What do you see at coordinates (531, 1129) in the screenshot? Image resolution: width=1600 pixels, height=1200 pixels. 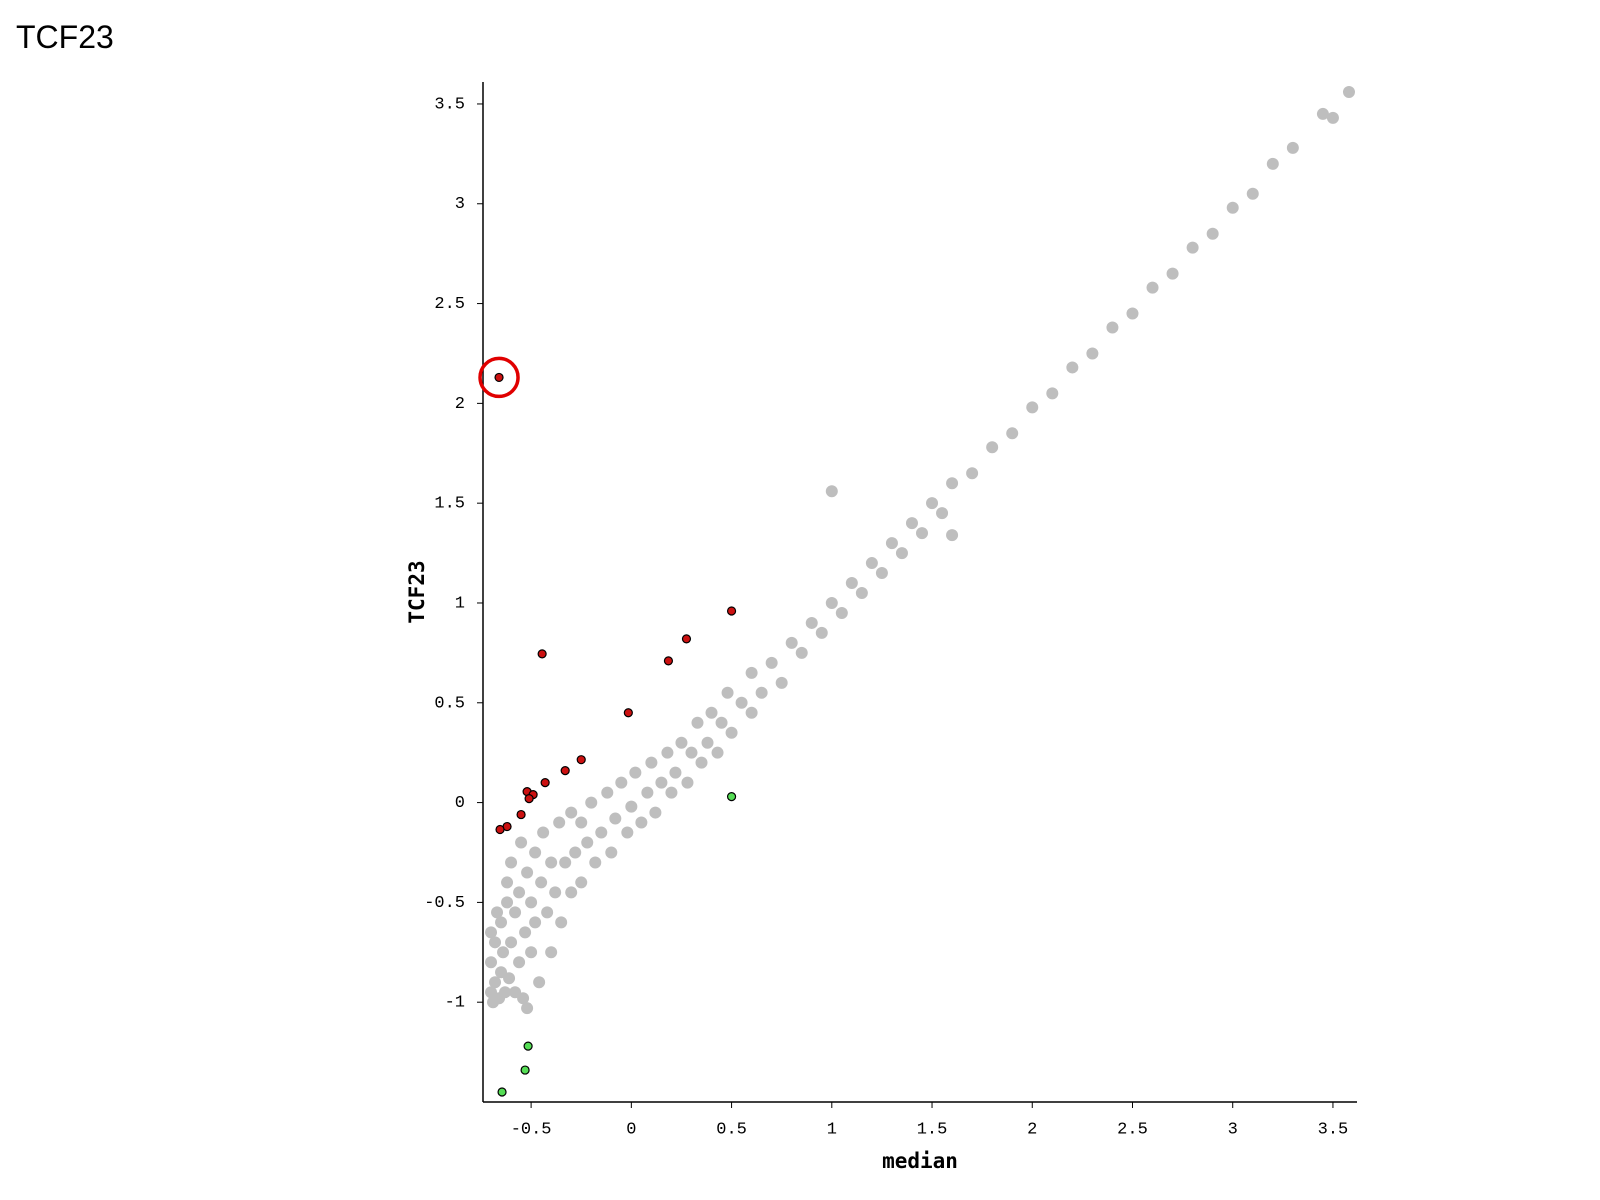 I see `x-tick-label: -0.5` at bounding box center [531, 1129].